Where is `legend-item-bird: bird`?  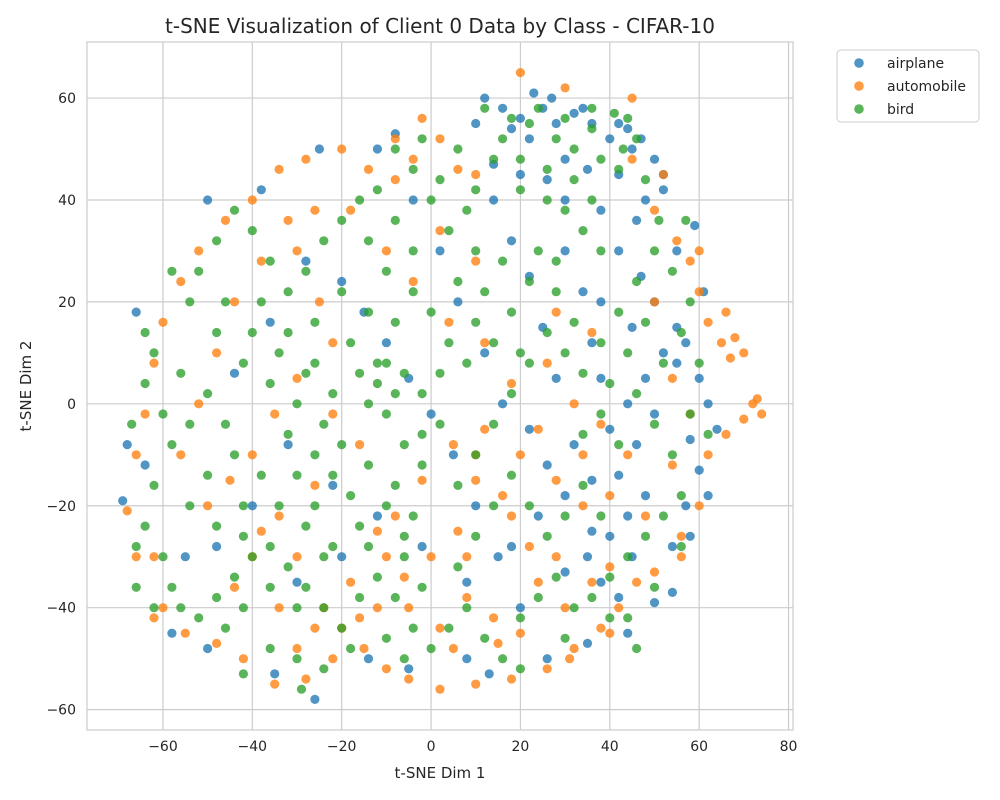 legend-item-bird: bird is located at coordinates (884, 110).